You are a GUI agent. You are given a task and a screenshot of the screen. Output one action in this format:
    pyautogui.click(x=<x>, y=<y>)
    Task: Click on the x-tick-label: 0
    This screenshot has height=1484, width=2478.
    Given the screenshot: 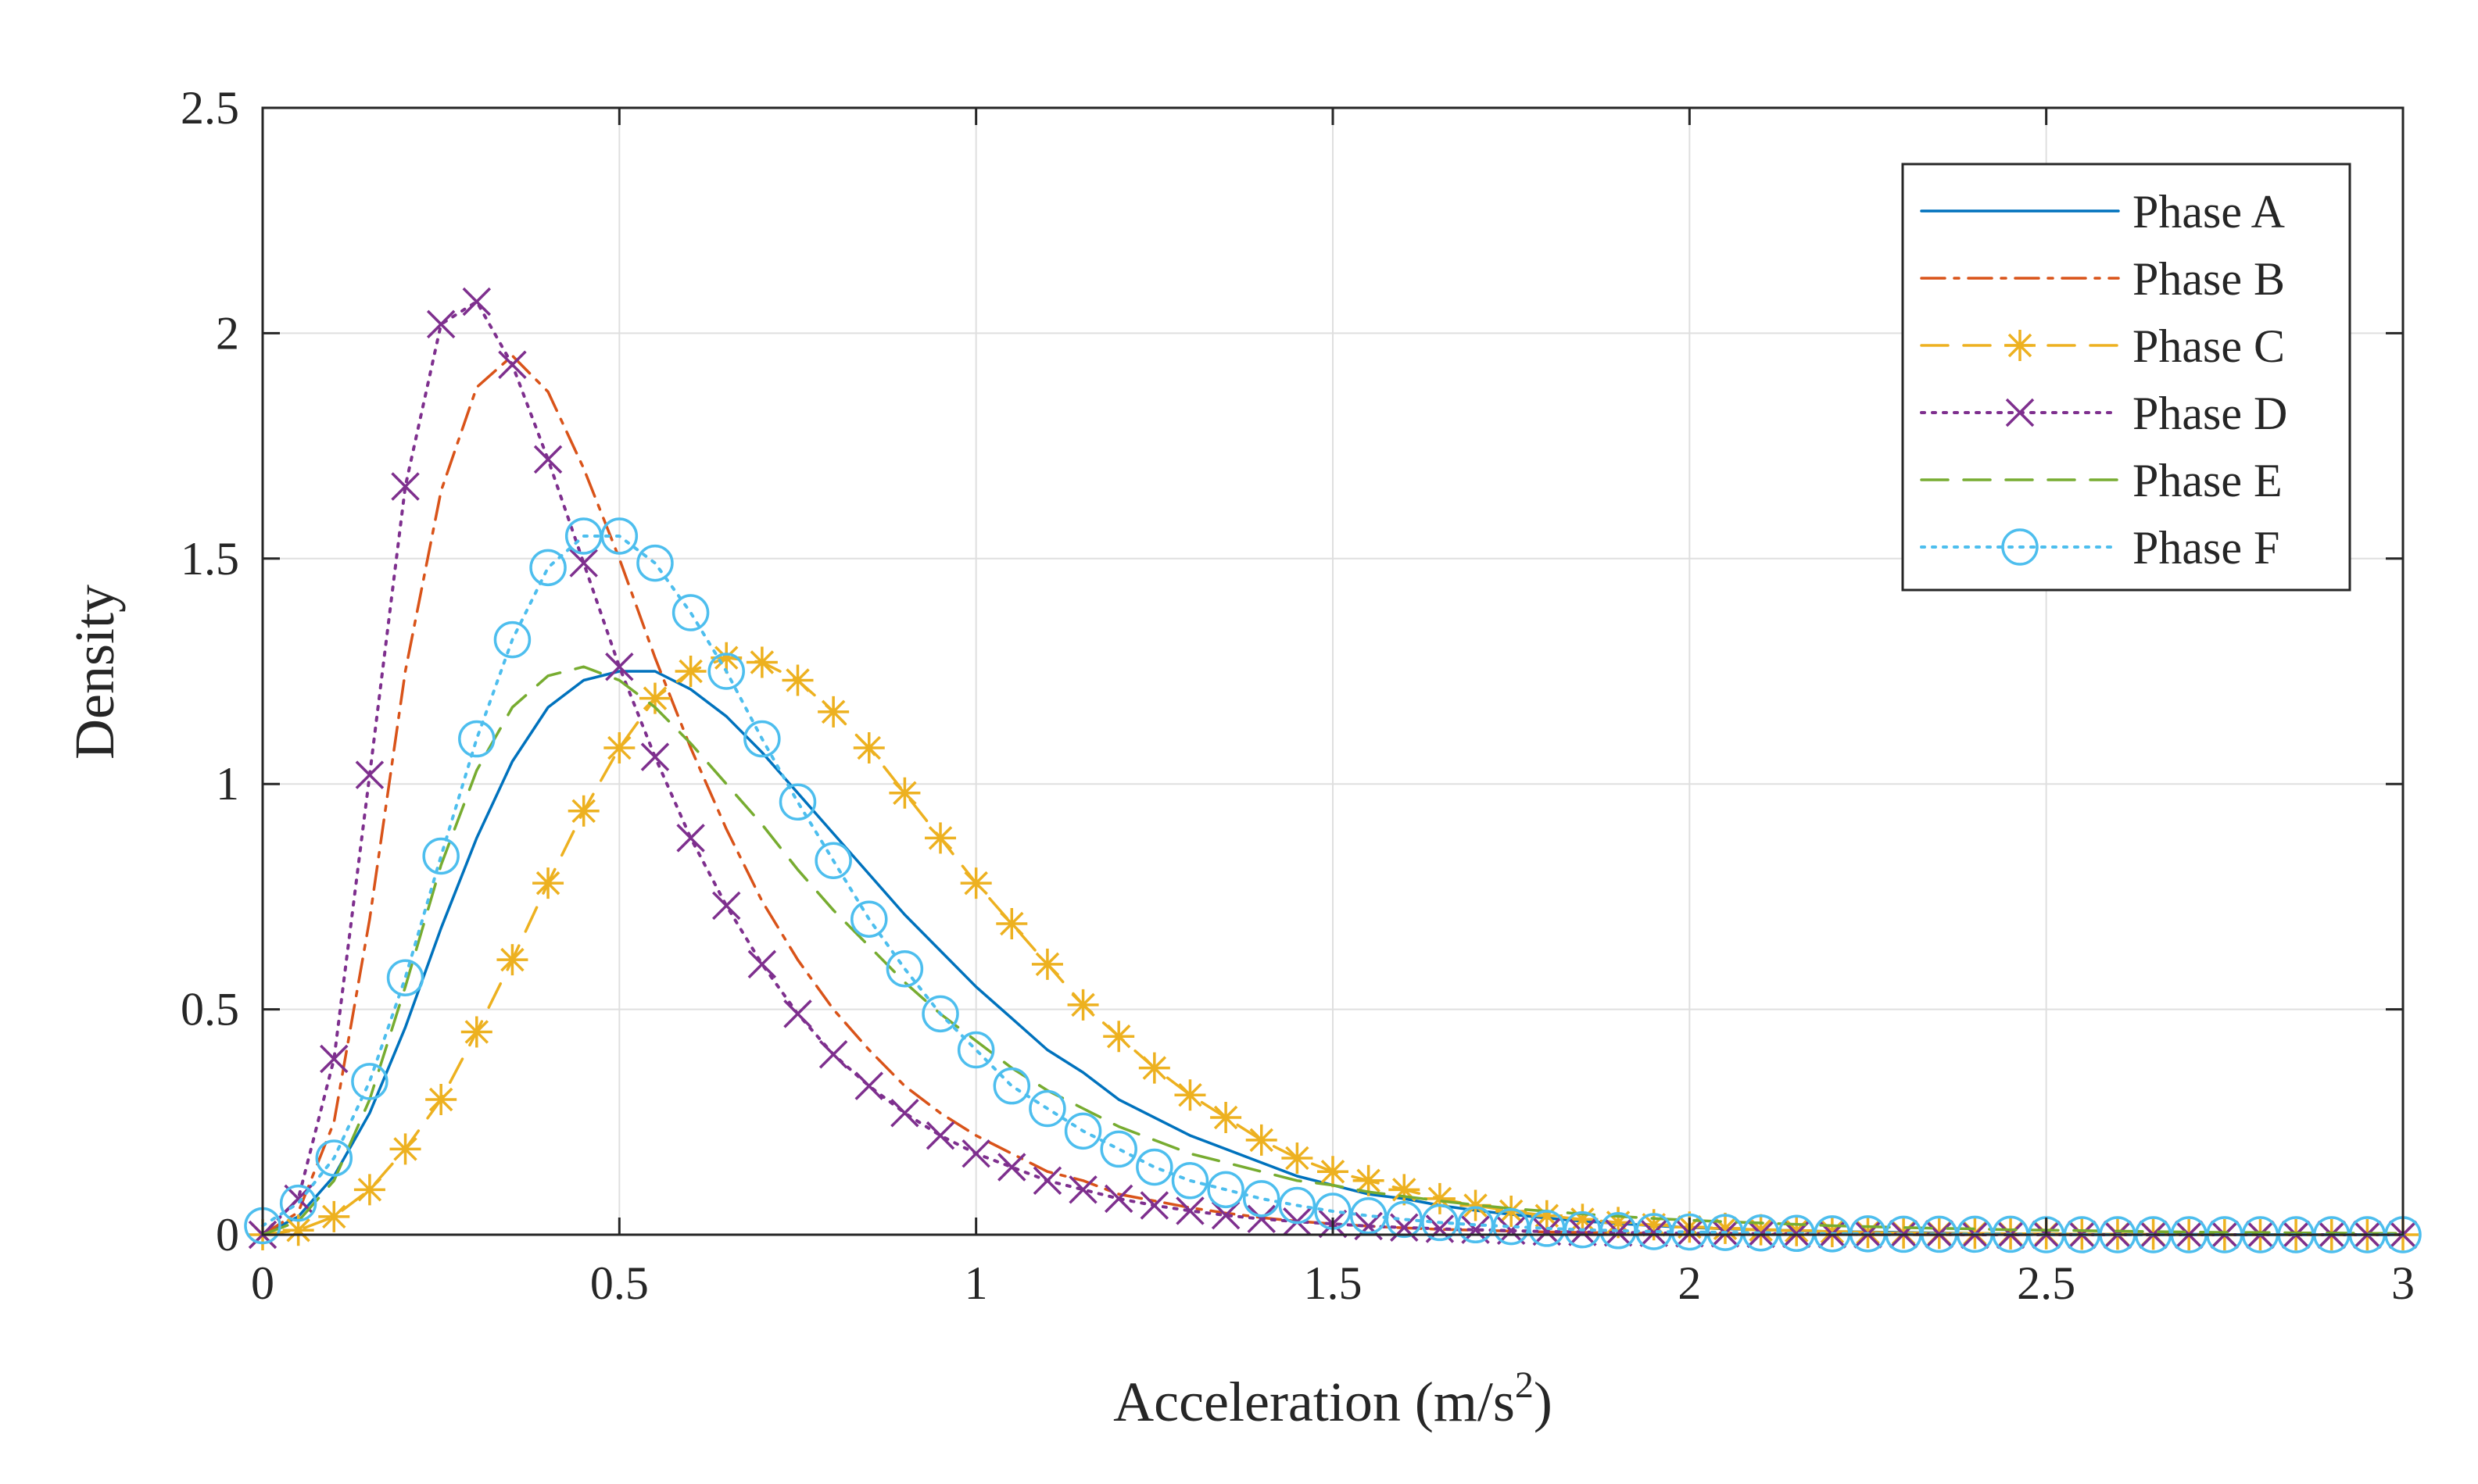 What is the action you would take?
    pyautogui.click(x=262, y=1283)
    